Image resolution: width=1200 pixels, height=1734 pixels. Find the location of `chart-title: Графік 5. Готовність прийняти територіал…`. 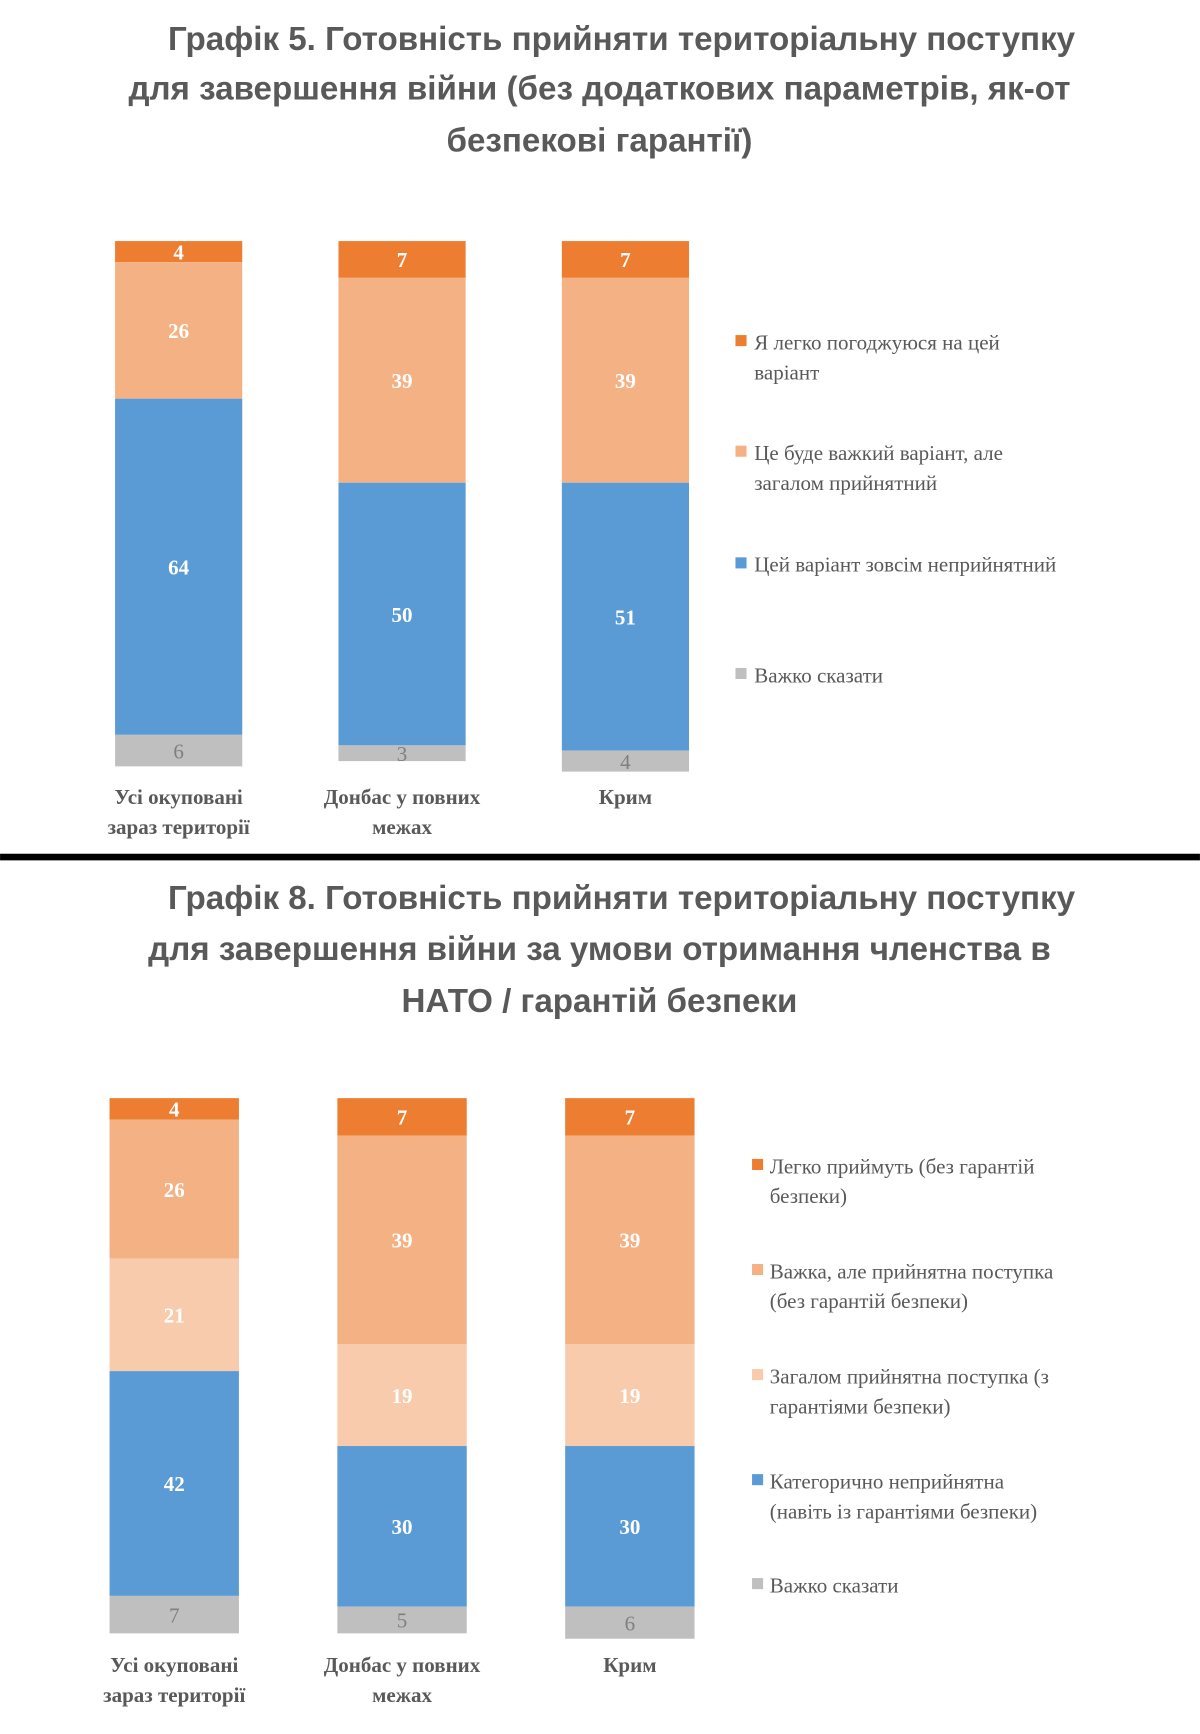

chart-title: Графік 5. Готовність прийняти територіал… is located at coordinates (622, 39).